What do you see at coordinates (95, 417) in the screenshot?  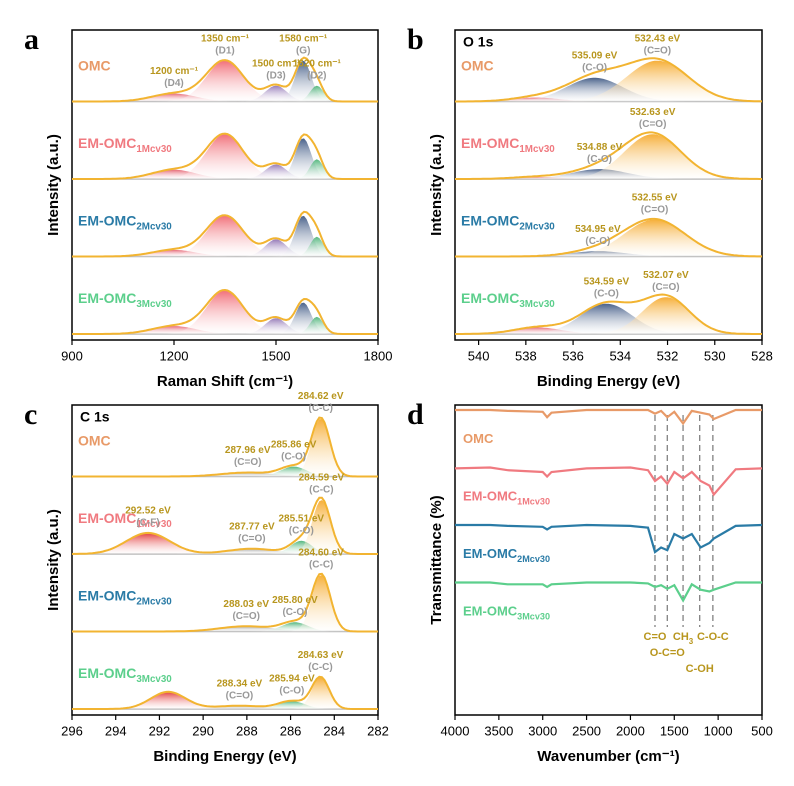 I see `panel-title: C 1s` at bounding box center [95, 417].